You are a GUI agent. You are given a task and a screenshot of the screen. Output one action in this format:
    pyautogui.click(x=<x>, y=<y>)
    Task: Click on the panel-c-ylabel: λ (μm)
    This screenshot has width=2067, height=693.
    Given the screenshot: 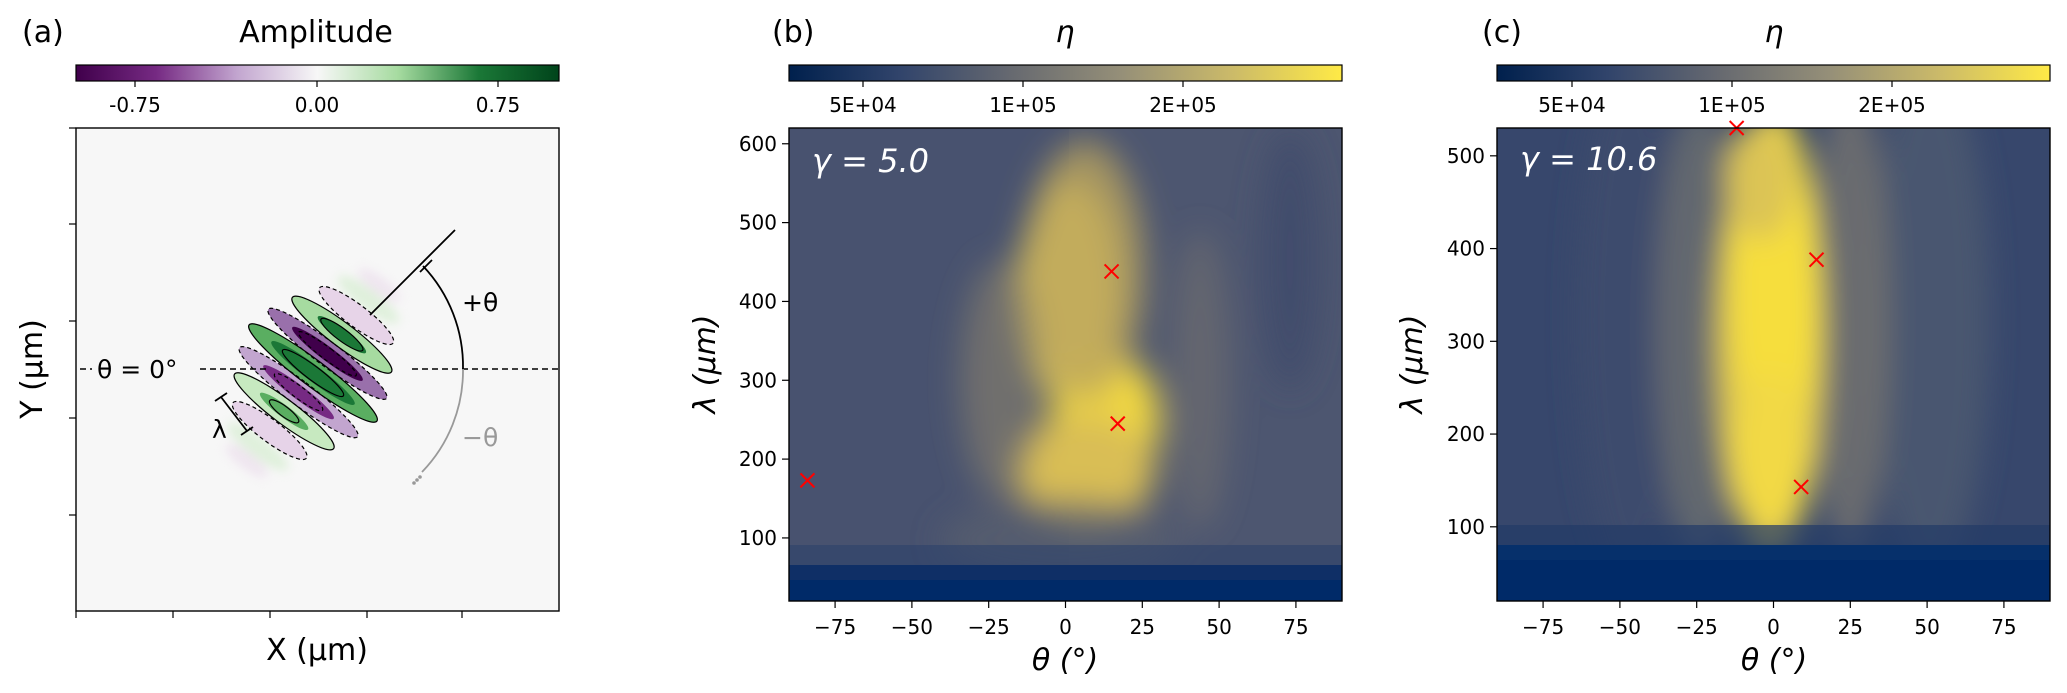 What is the action you would take?
    pyautogui.click(x=1412, y=364)
    